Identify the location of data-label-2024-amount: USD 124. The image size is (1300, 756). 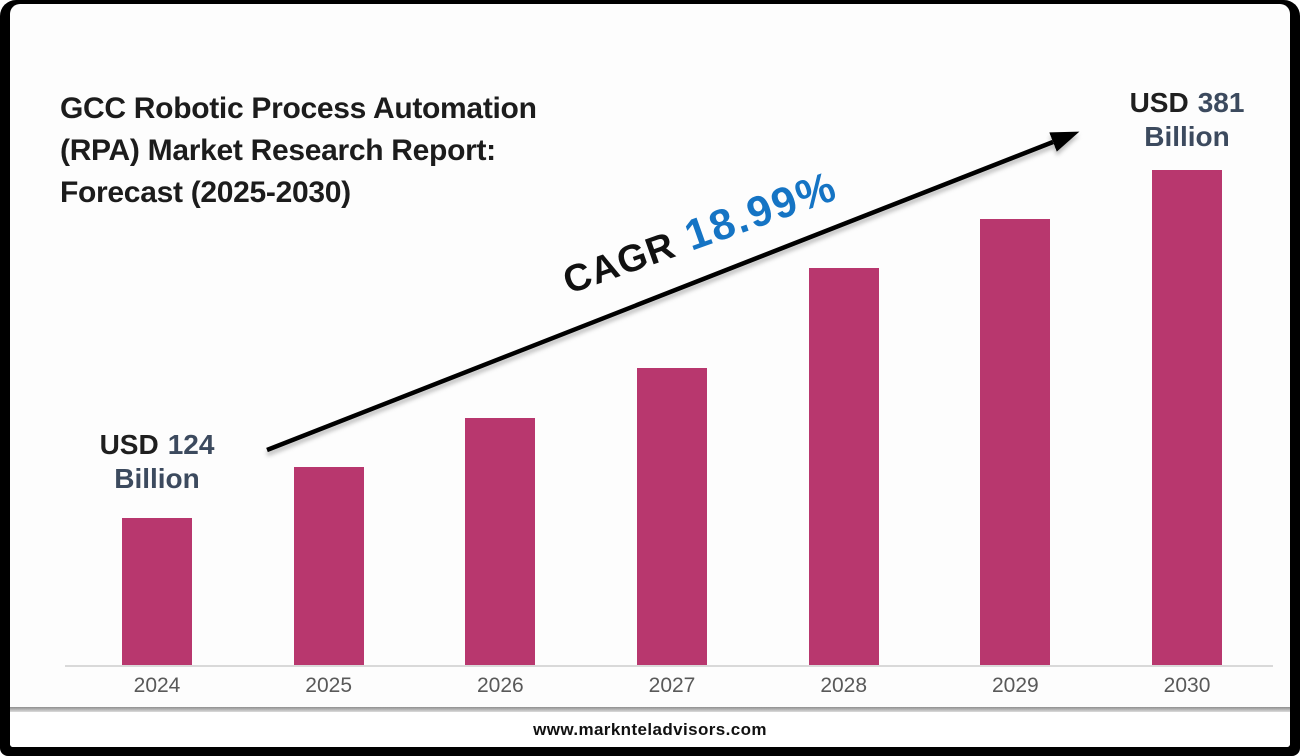
(157, 445).